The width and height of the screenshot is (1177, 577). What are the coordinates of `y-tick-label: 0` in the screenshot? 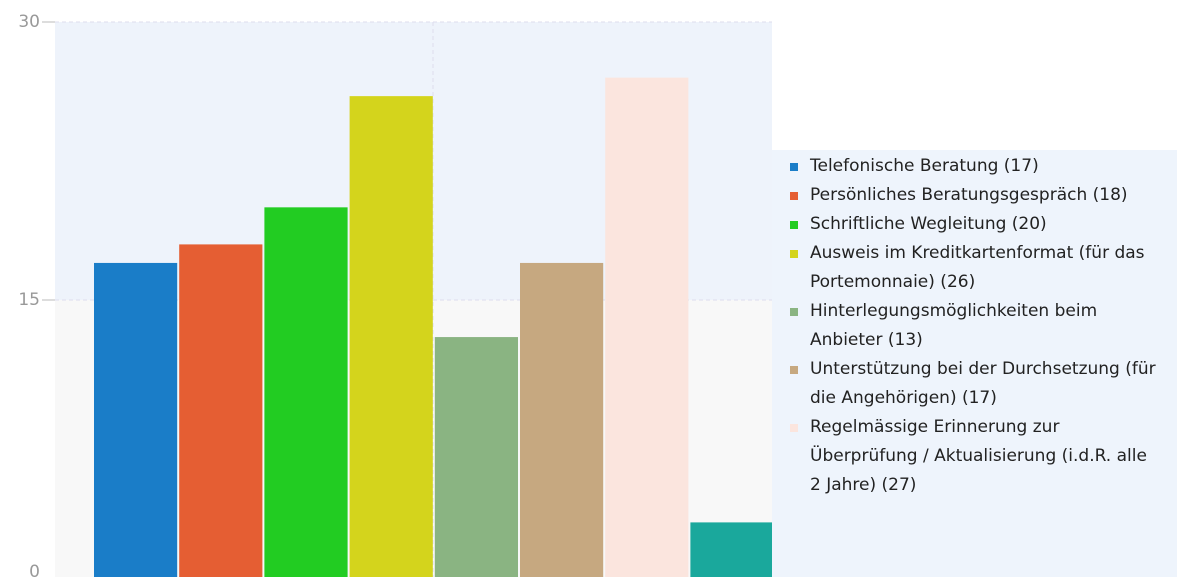 It's located at (34, 569).